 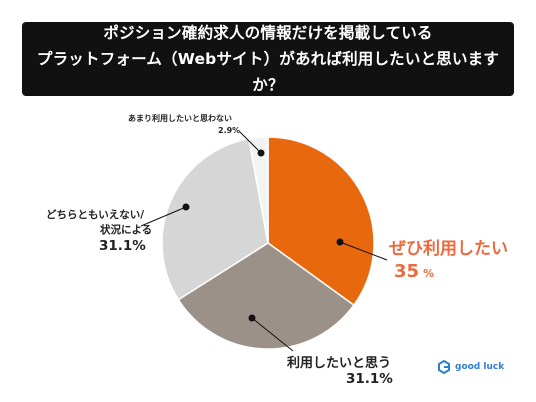 I want to click on slice-rarely-use, so click(x=258, y=190).